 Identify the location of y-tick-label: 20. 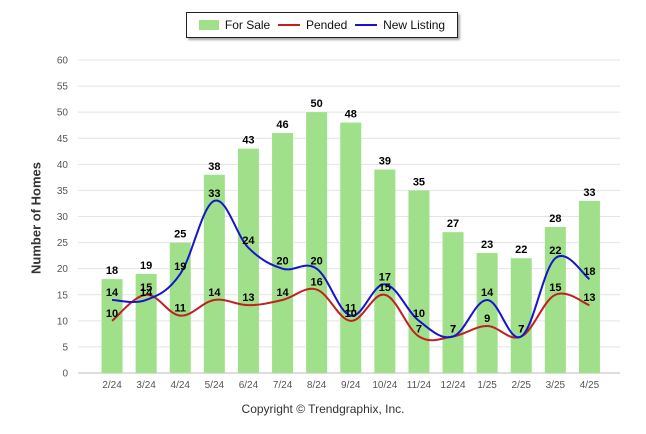
(63, 269).